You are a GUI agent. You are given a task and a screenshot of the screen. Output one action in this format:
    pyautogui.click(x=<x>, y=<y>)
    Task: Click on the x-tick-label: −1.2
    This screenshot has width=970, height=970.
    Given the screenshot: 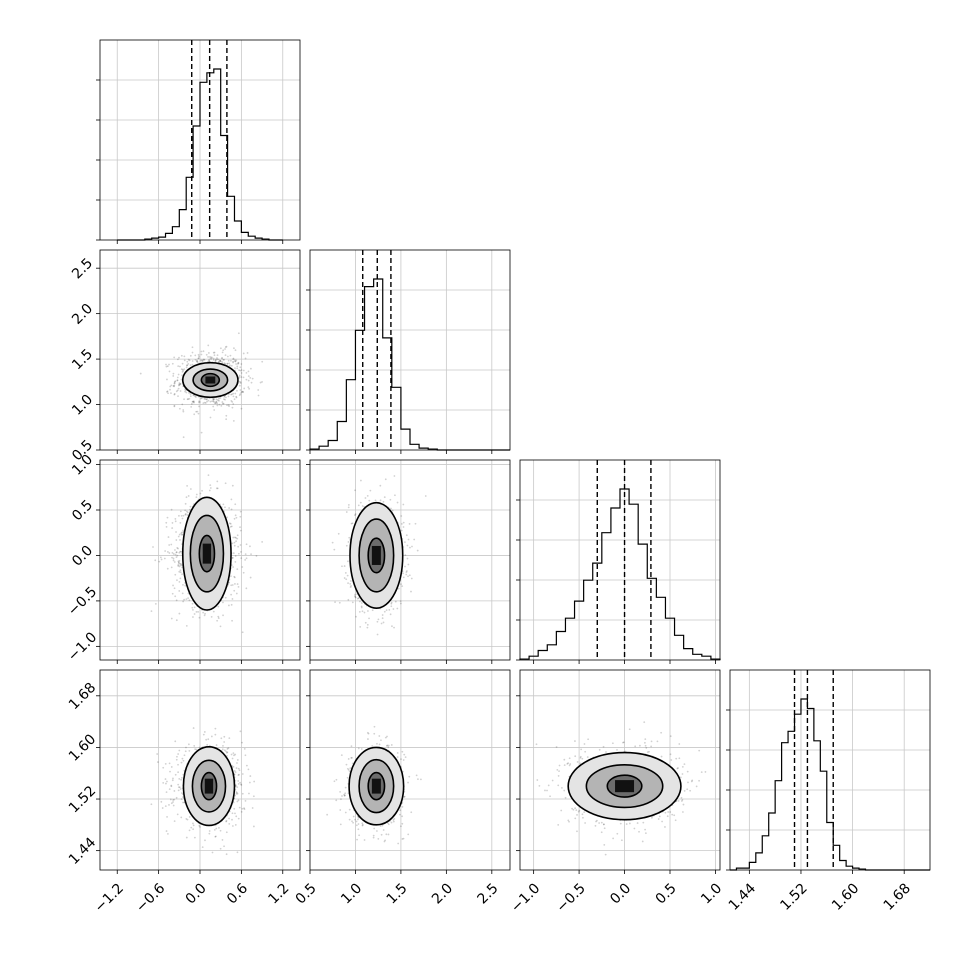 What is the action you would take?
    pyautogui.click(x=109, y=897)
    